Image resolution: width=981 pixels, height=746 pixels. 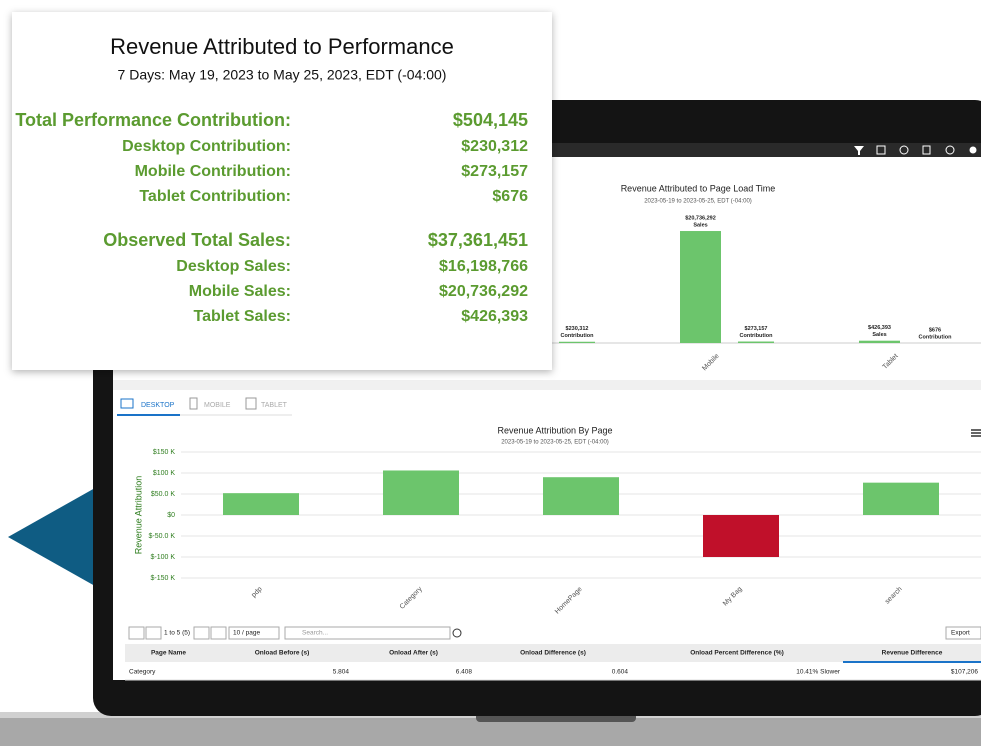 What do you see at coordinates (164, 473) in the screenshot?
I see `y-tick-label: $100 K` at bounding box center [164, 473].